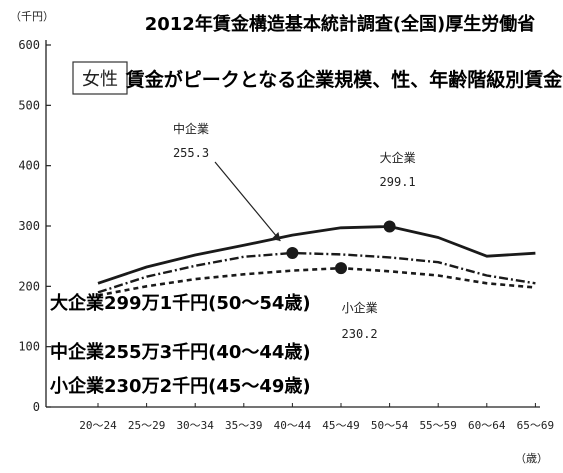 The image size is (563, 473). What do you see at coordinates (247, 201) in the screenshot?
I see `annotation-arrow-line` at bounding box center [247, 201].